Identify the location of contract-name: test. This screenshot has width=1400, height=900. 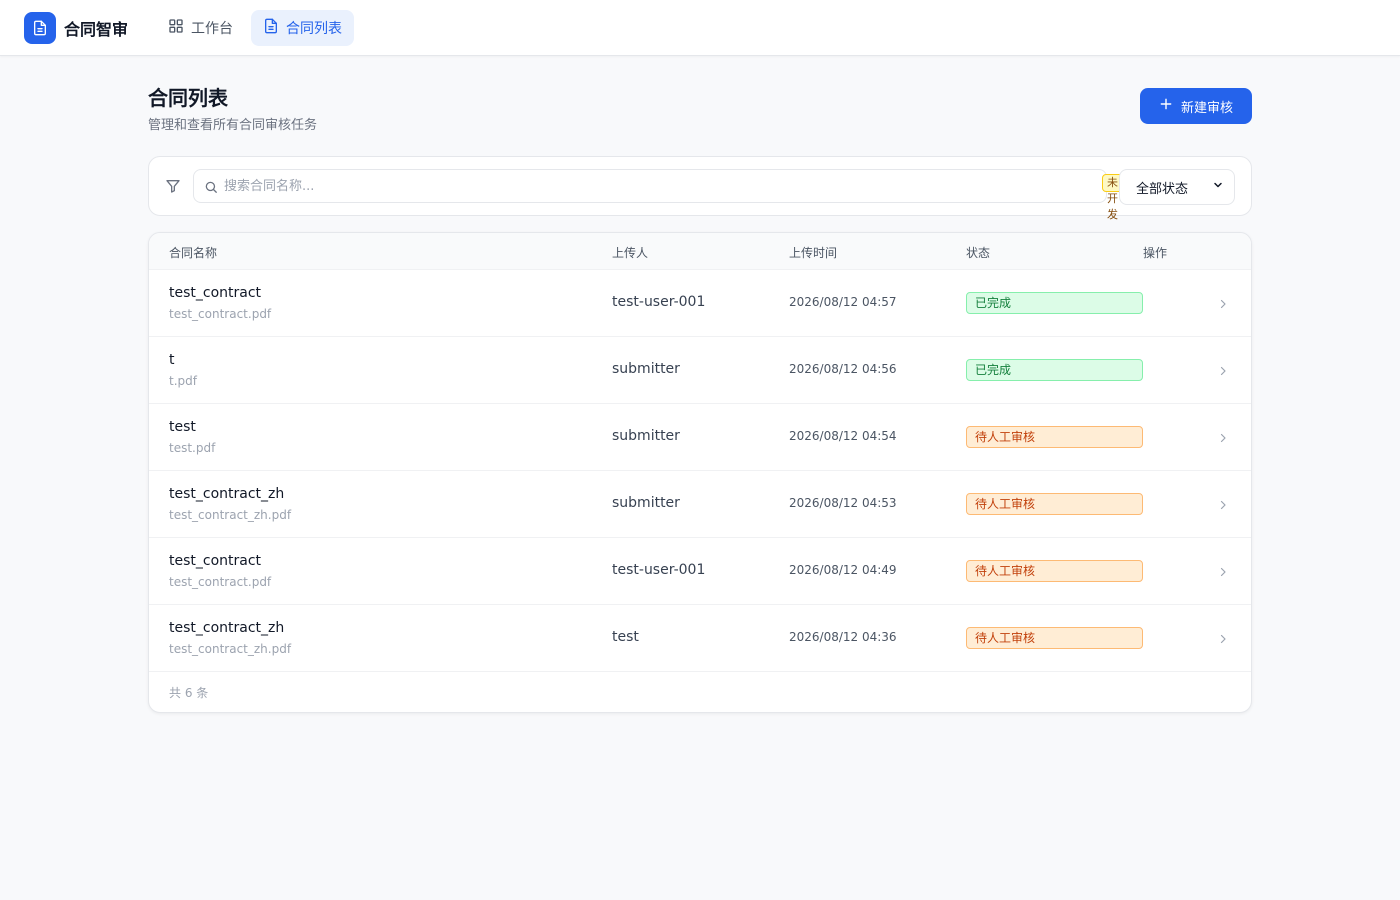
(182, 427).